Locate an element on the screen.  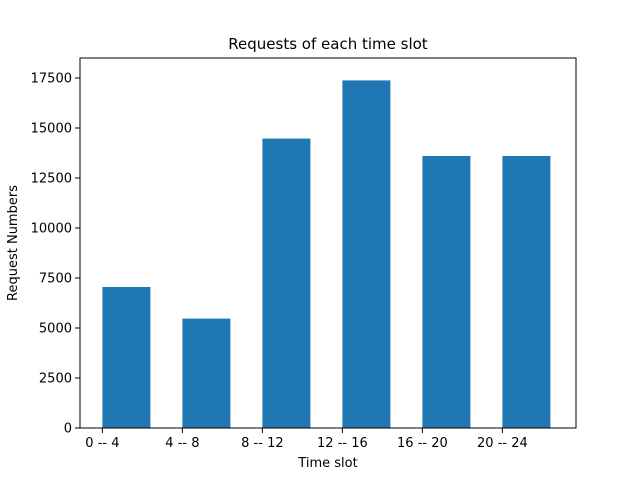
x-tick-label: 12 -- 16 is located at coordinates (342, 443).